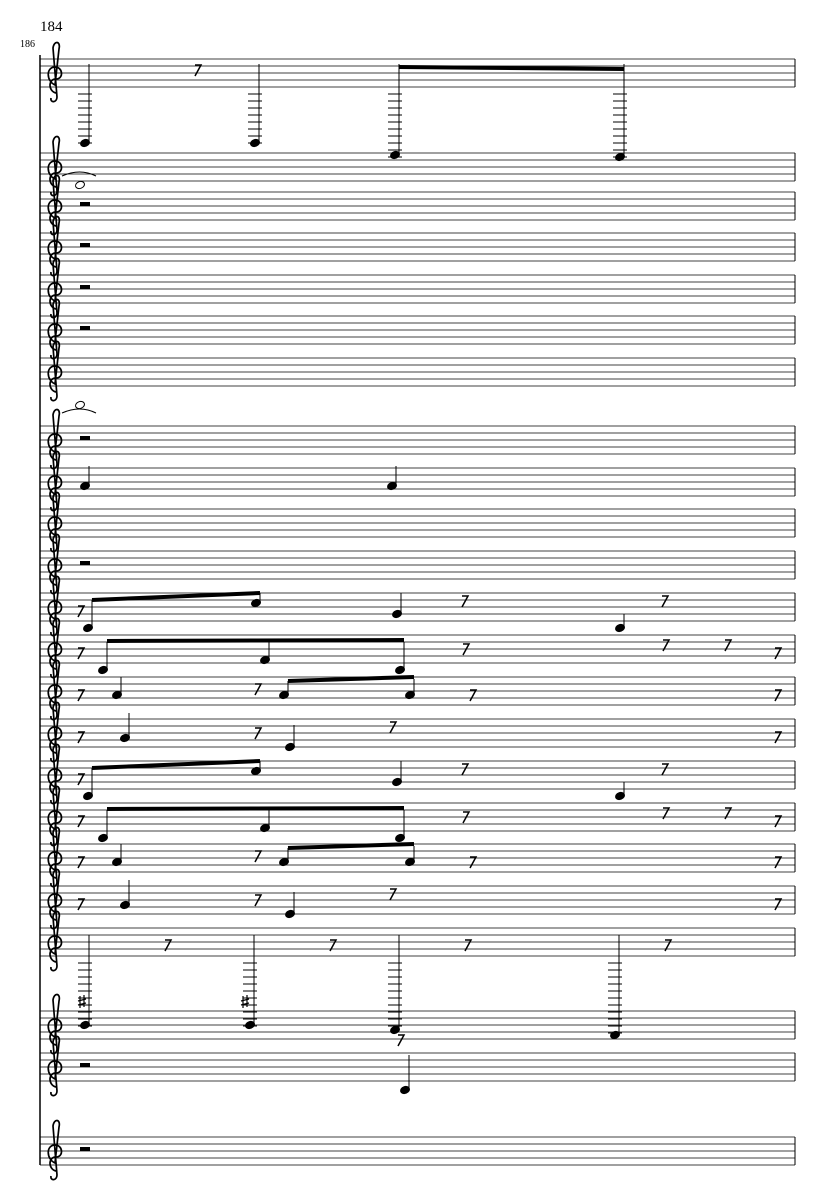 The image size is (835, 1181). I want to click on measure-number: 186, so click(27, 44).